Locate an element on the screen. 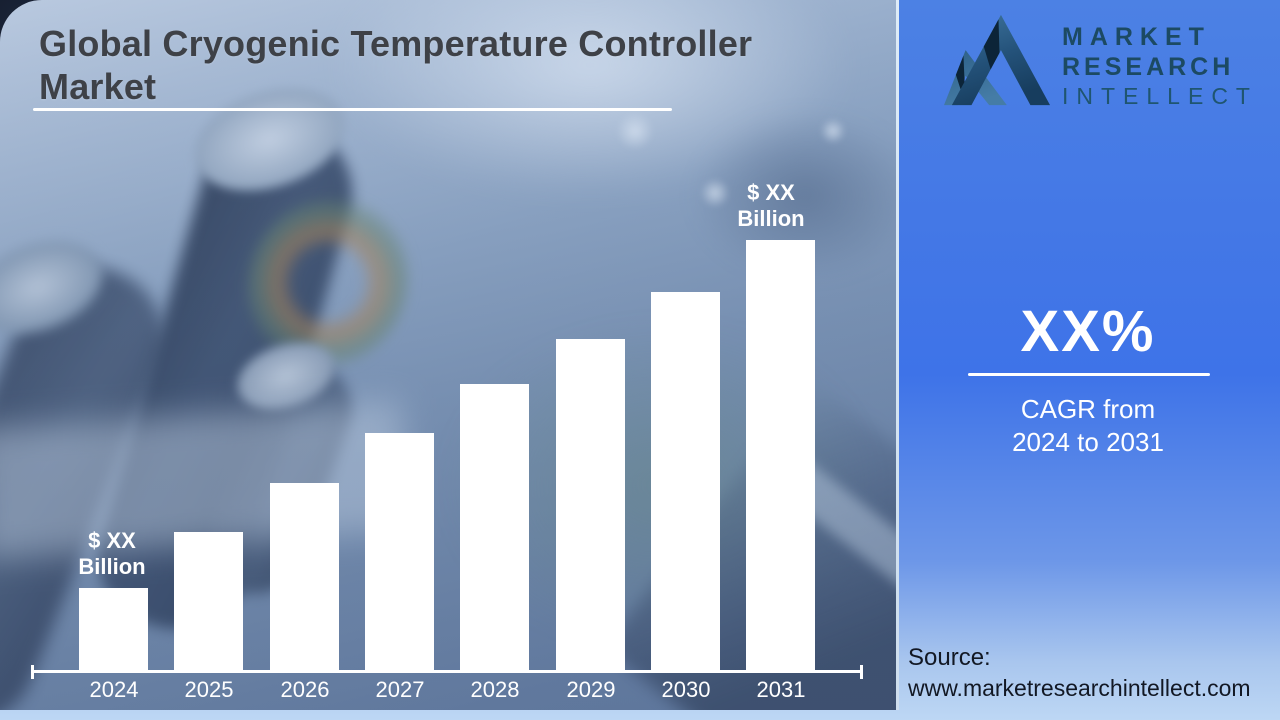  cagr-stat-value: XX% is located at coordinates (1088, 331).